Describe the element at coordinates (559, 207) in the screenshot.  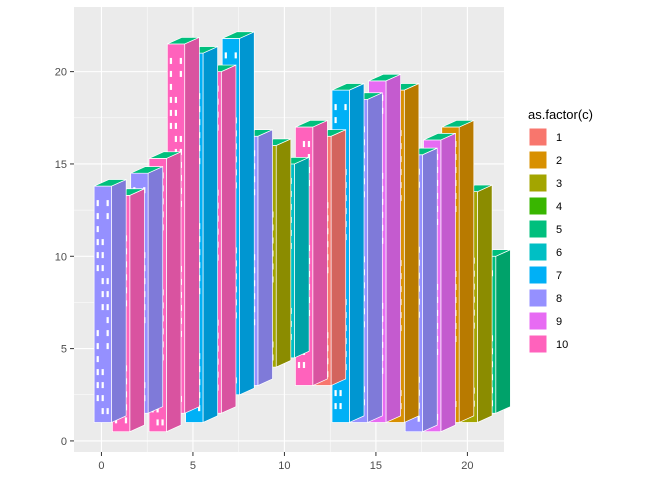
I see `legend-label-4: 4` at that location.